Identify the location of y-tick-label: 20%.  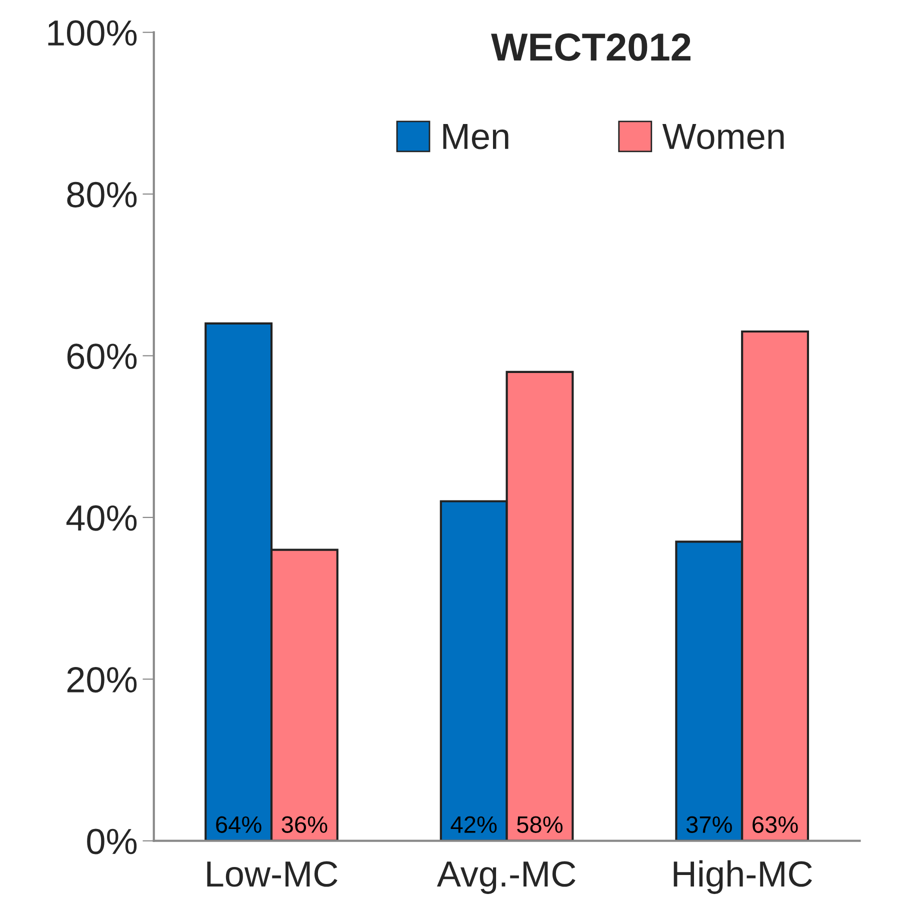
(102, 680).